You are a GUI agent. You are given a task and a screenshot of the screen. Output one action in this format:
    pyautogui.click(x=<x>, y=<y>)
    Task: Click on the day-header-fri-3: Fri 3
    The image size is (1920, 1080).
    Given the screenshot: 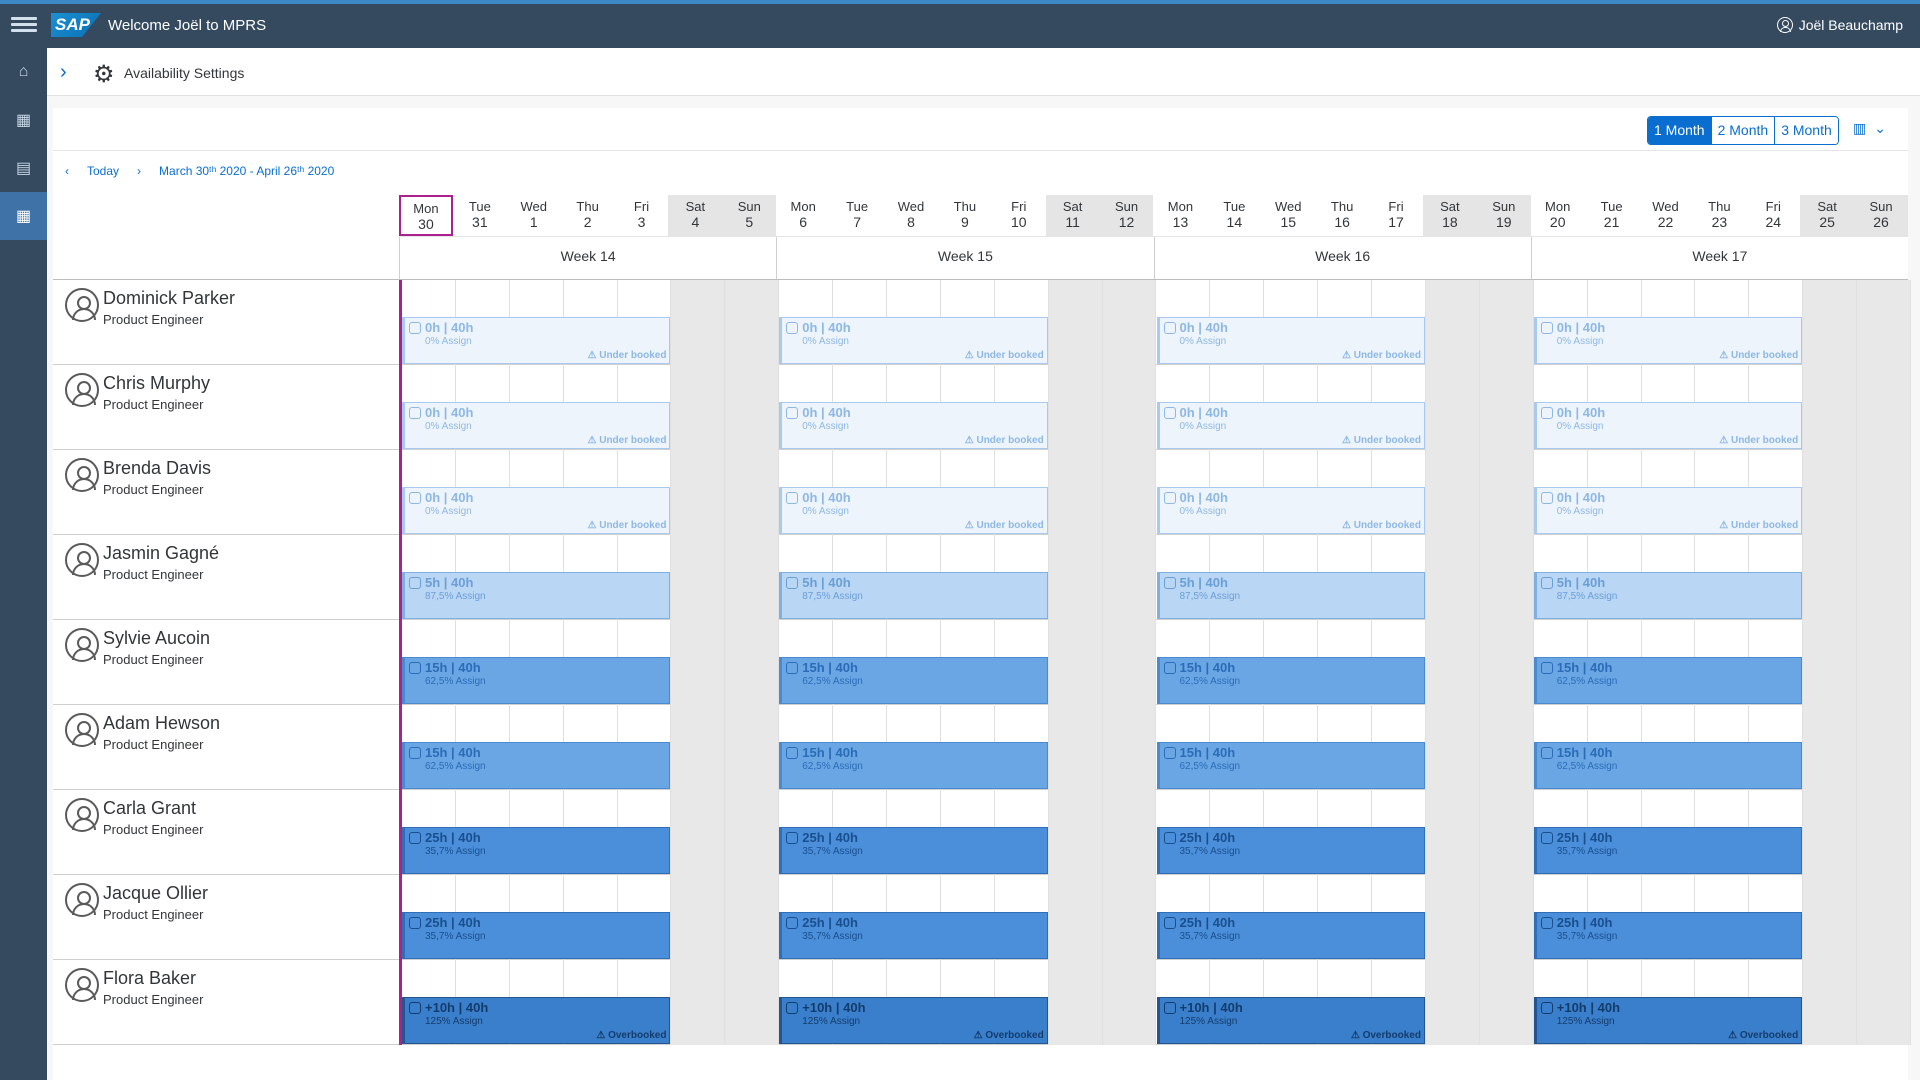 What is the action you would take?
    pyautogui.click(x=641, y=215)
    